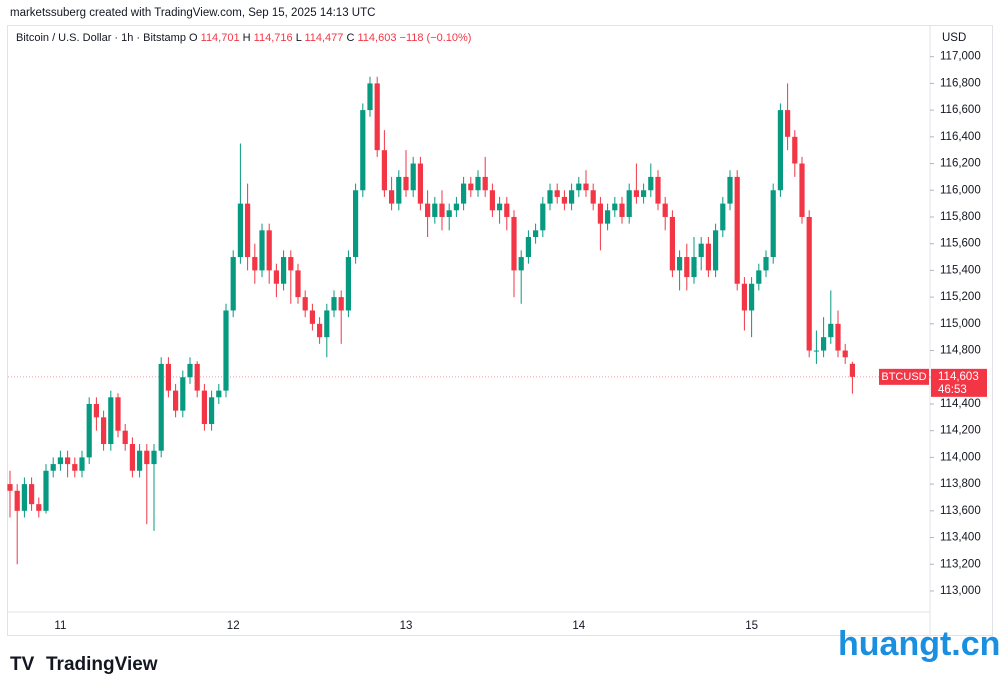  I want to click on legend-key: H, so click(247, 38).